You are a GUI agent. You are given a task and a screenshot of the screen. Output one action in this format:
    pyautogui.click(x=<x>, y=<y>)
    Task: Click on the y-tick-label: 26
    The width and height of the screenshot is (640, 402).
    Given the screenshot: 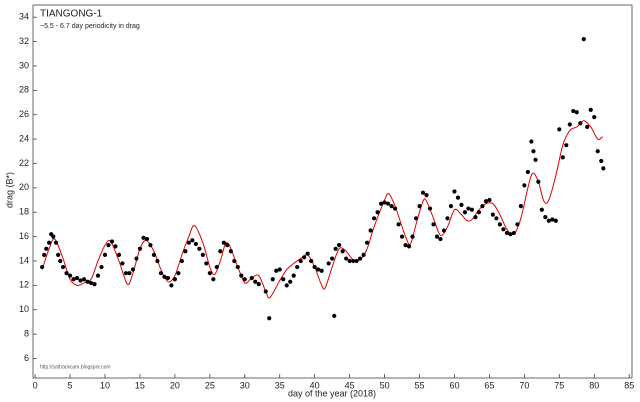 What is the action you would take?
    pyautogui.click(x=24, y=114)
    